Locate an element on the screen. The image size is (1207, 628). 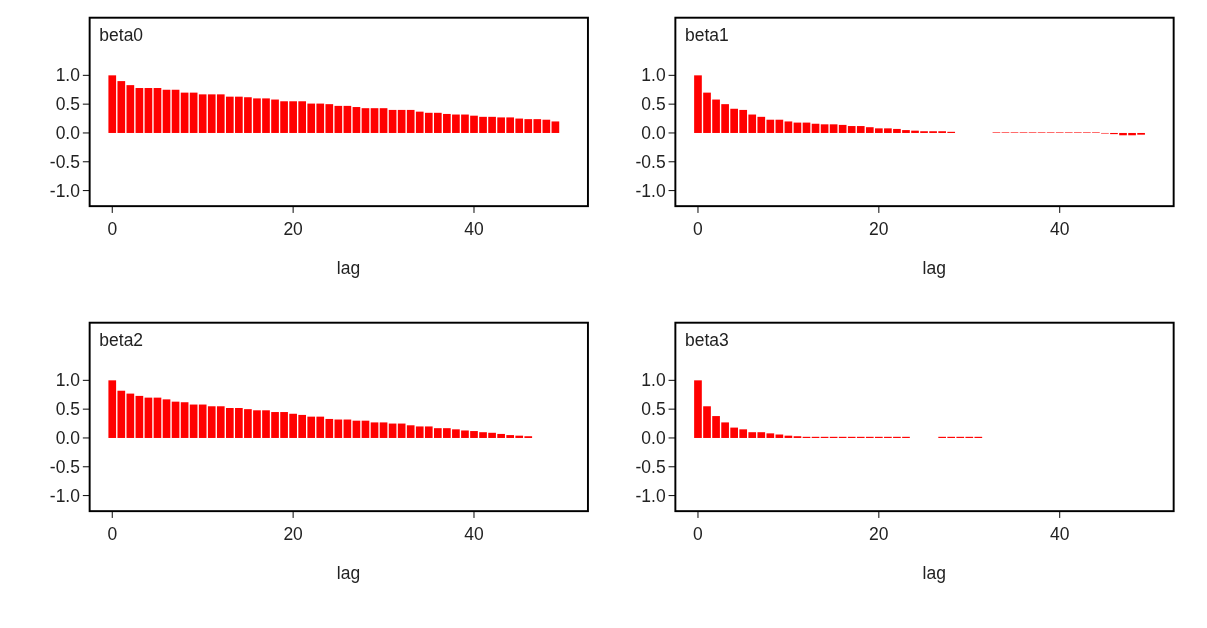
chart-title: beta3 is located at coordinates (707, 340).